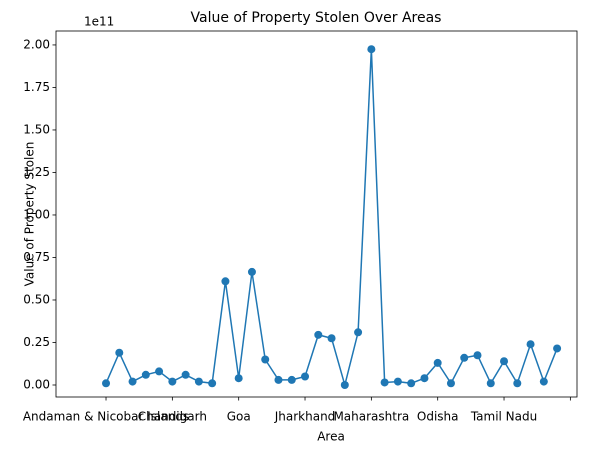 The width and height of the screenshot is (589, 455). I want to click on y-tick-label: 1.00, so click(36, 214).